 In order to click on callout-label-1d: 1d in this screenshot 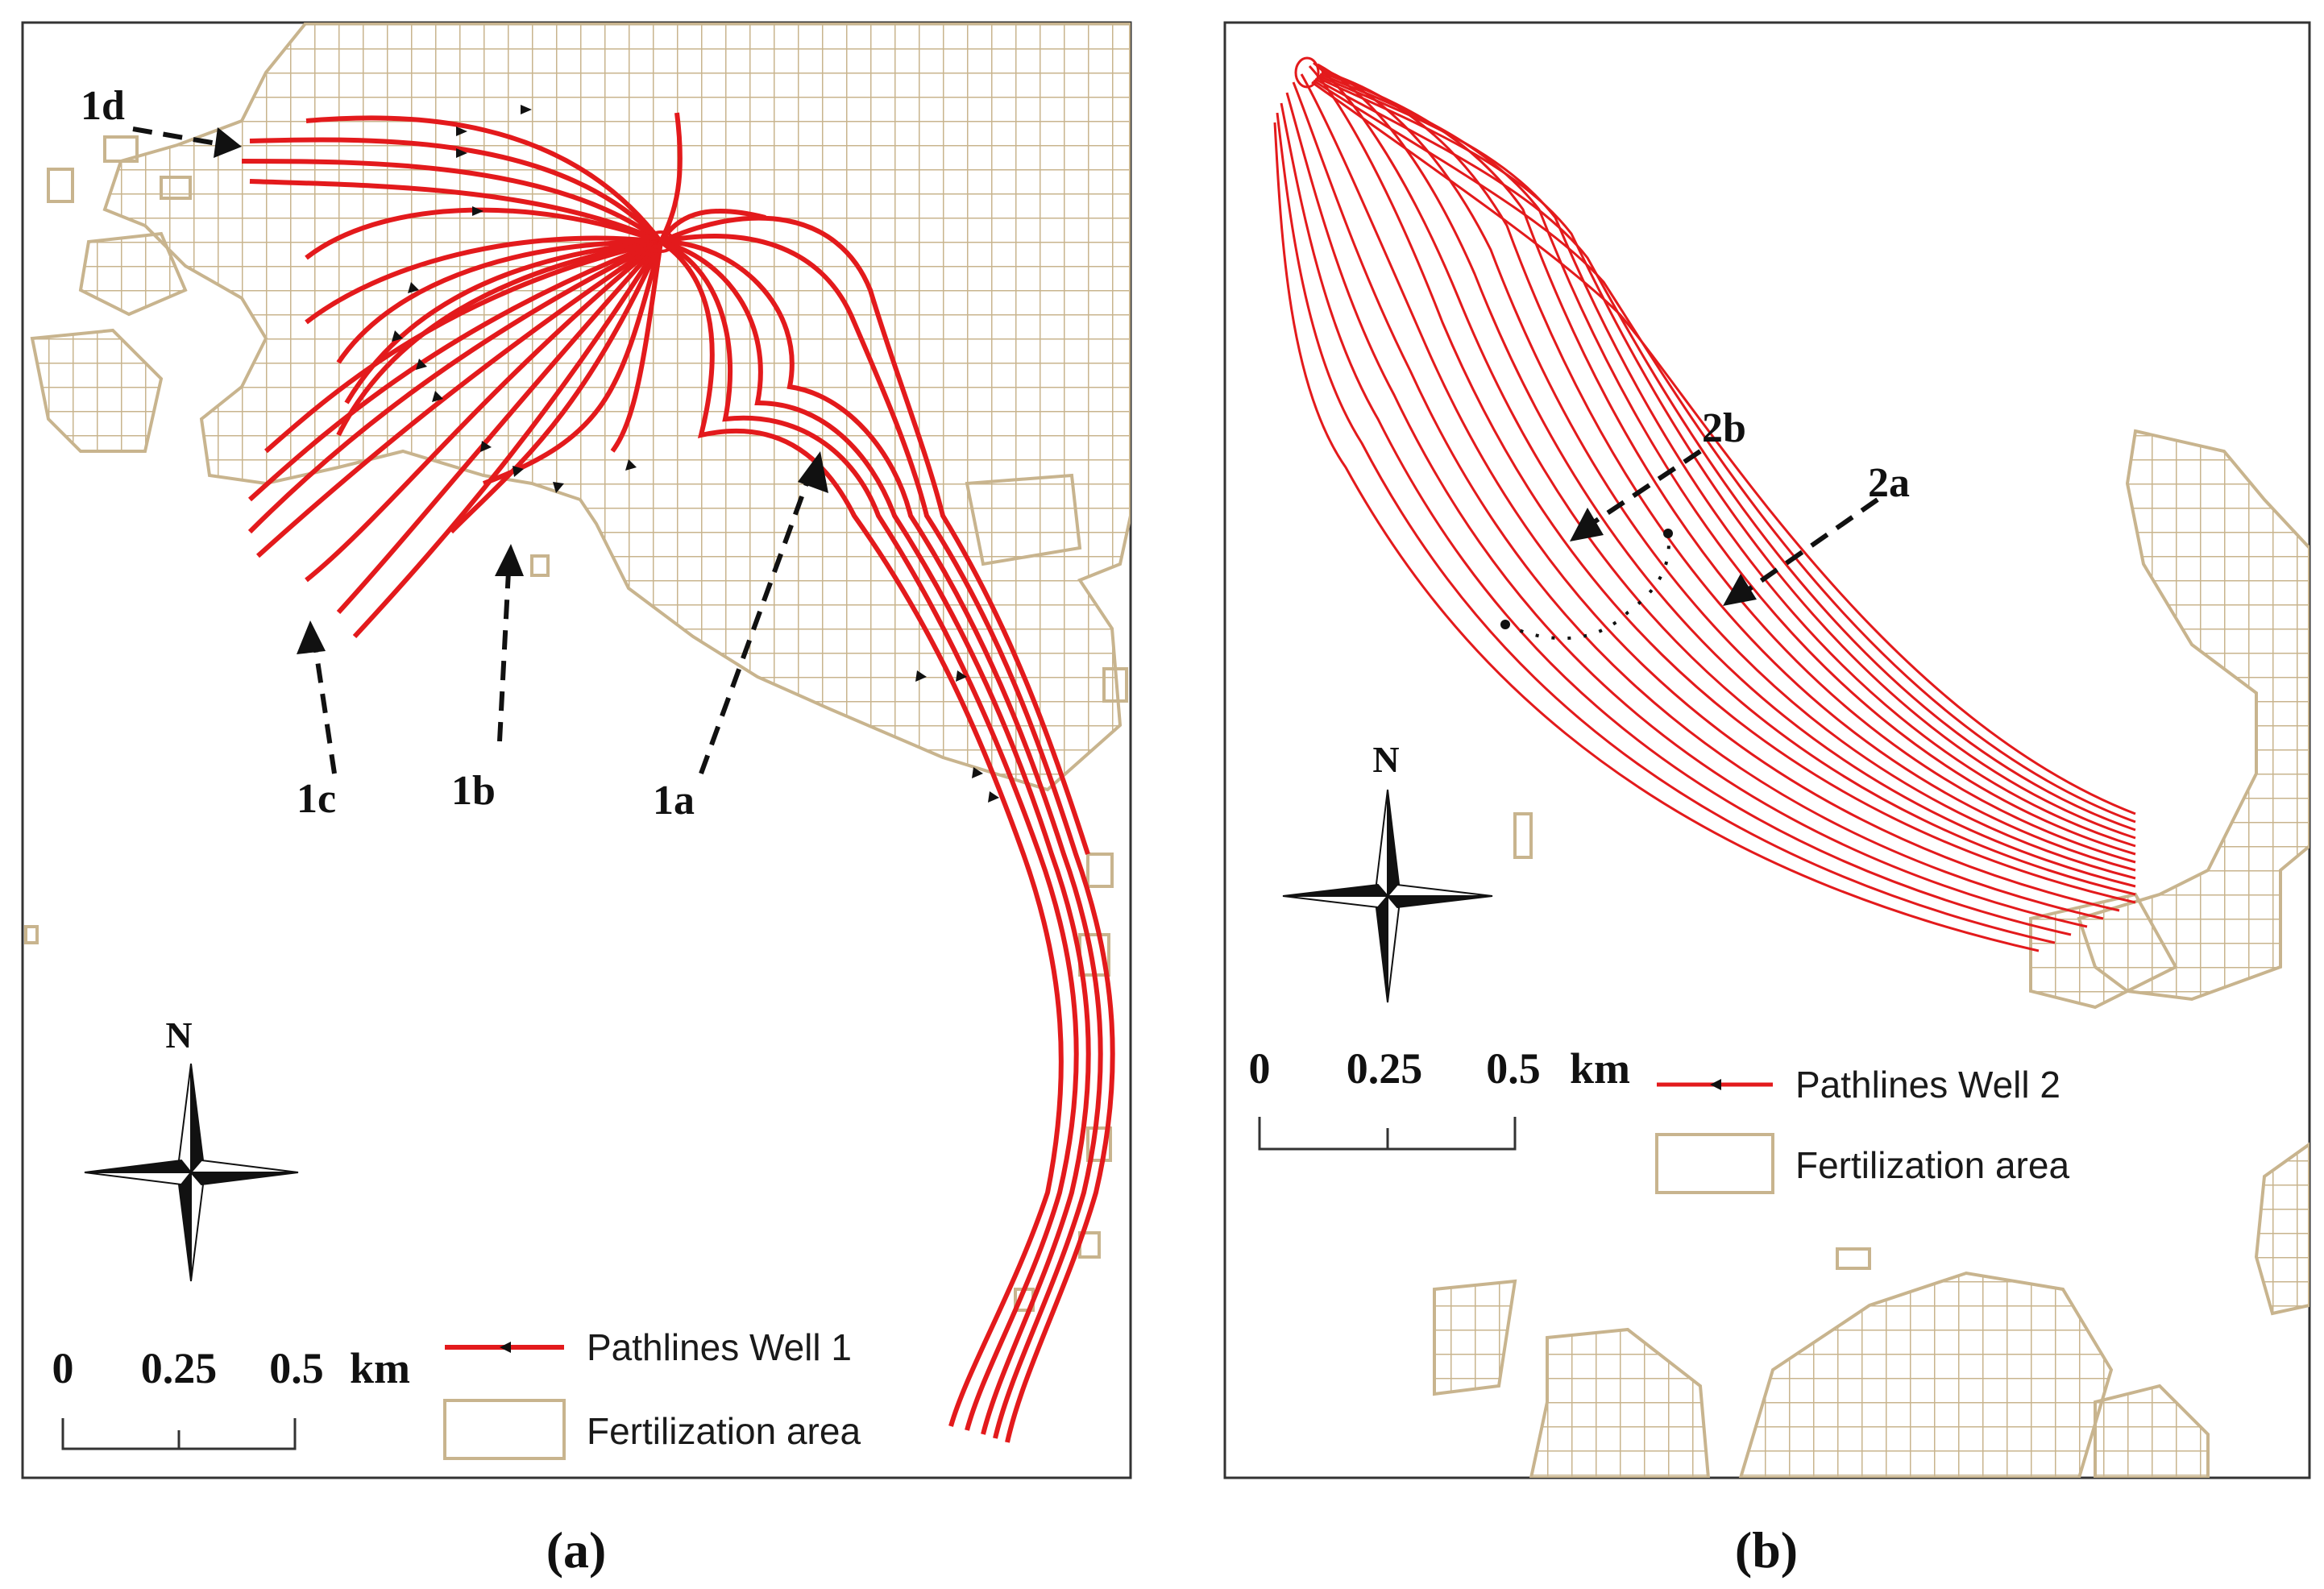, I will do `click(103, 106)`.